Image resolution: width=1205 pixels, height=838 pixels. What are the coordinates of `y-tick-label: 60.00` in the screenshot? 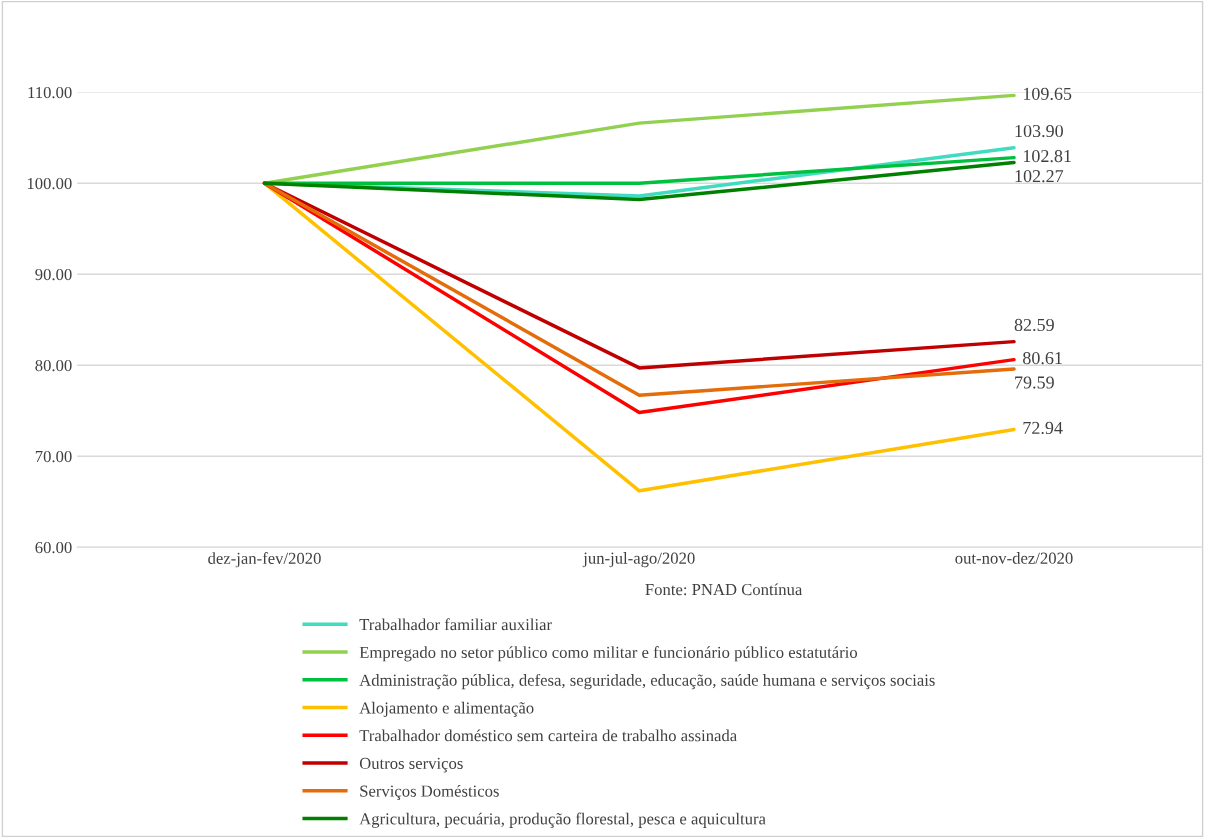 It's located at (53, 547).